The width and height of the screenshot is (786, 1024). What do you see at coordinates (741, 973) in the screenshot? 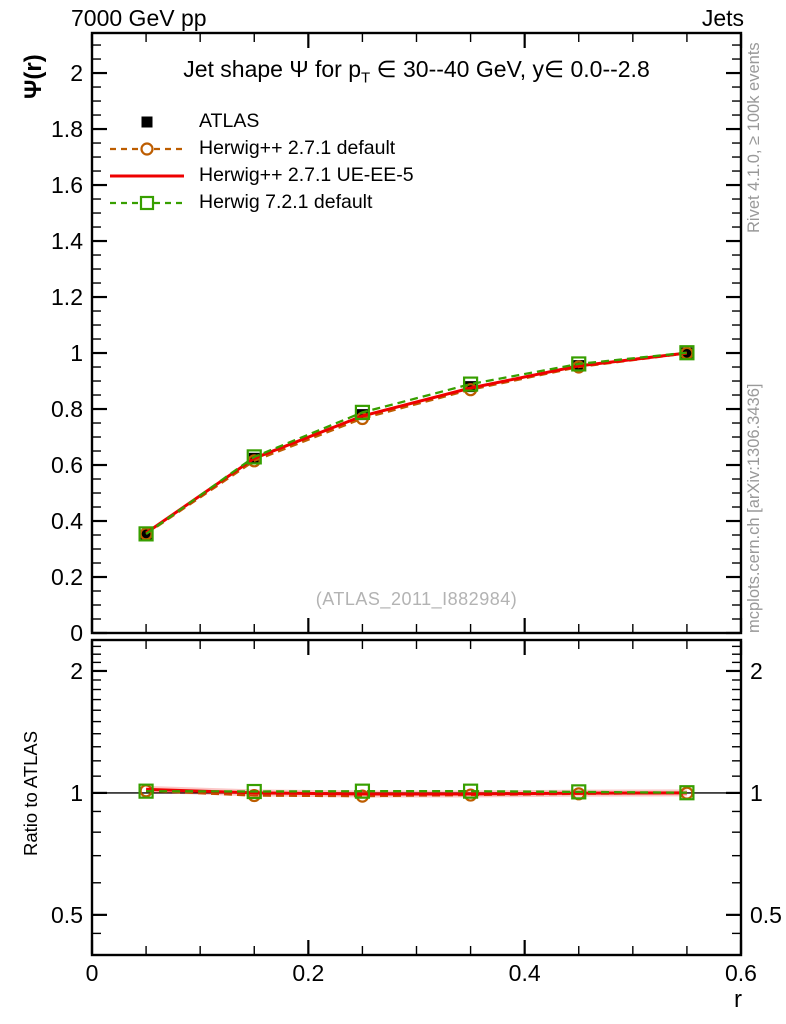
I see `x-tick-label: 0.6` at bounding box center [741, 973].